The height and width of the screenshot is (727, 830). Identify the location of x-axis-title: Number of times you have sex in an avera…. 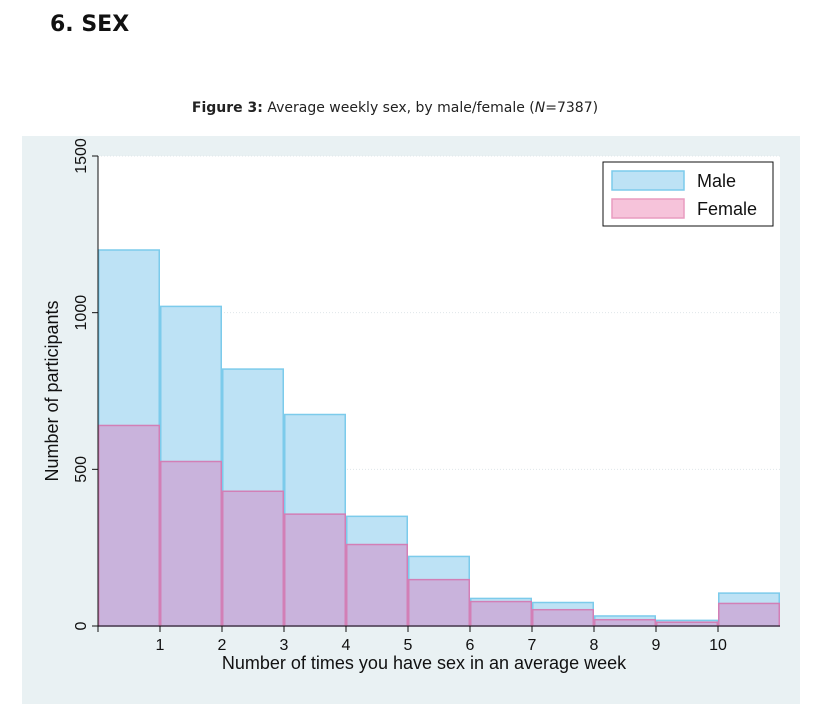
(424, 663).